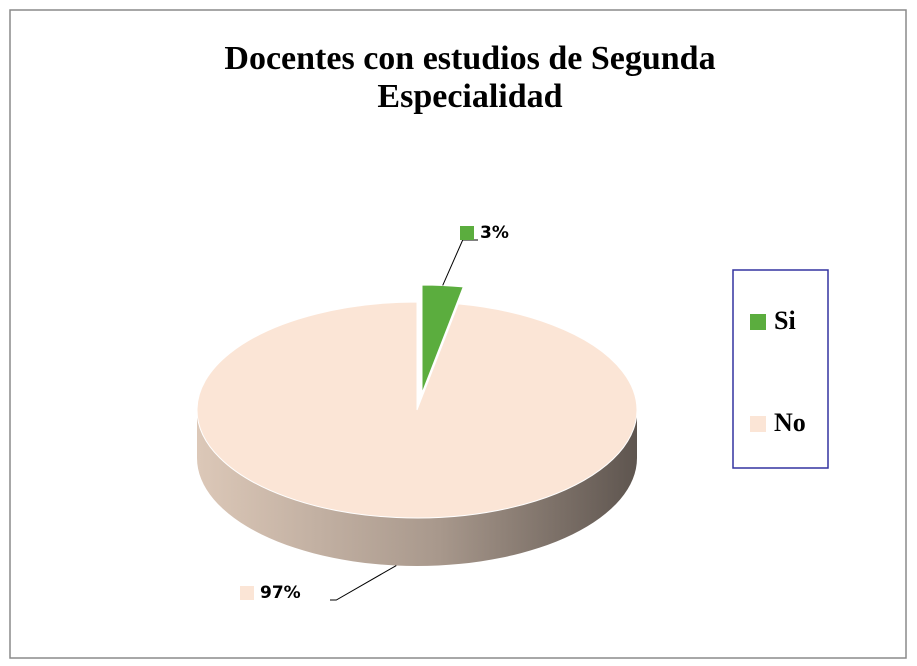 The width and height of the screenshot is (917, 666). Describe the element at coordinates (280, 593) in the screenshot. I see `value-label: 97%` at that location.